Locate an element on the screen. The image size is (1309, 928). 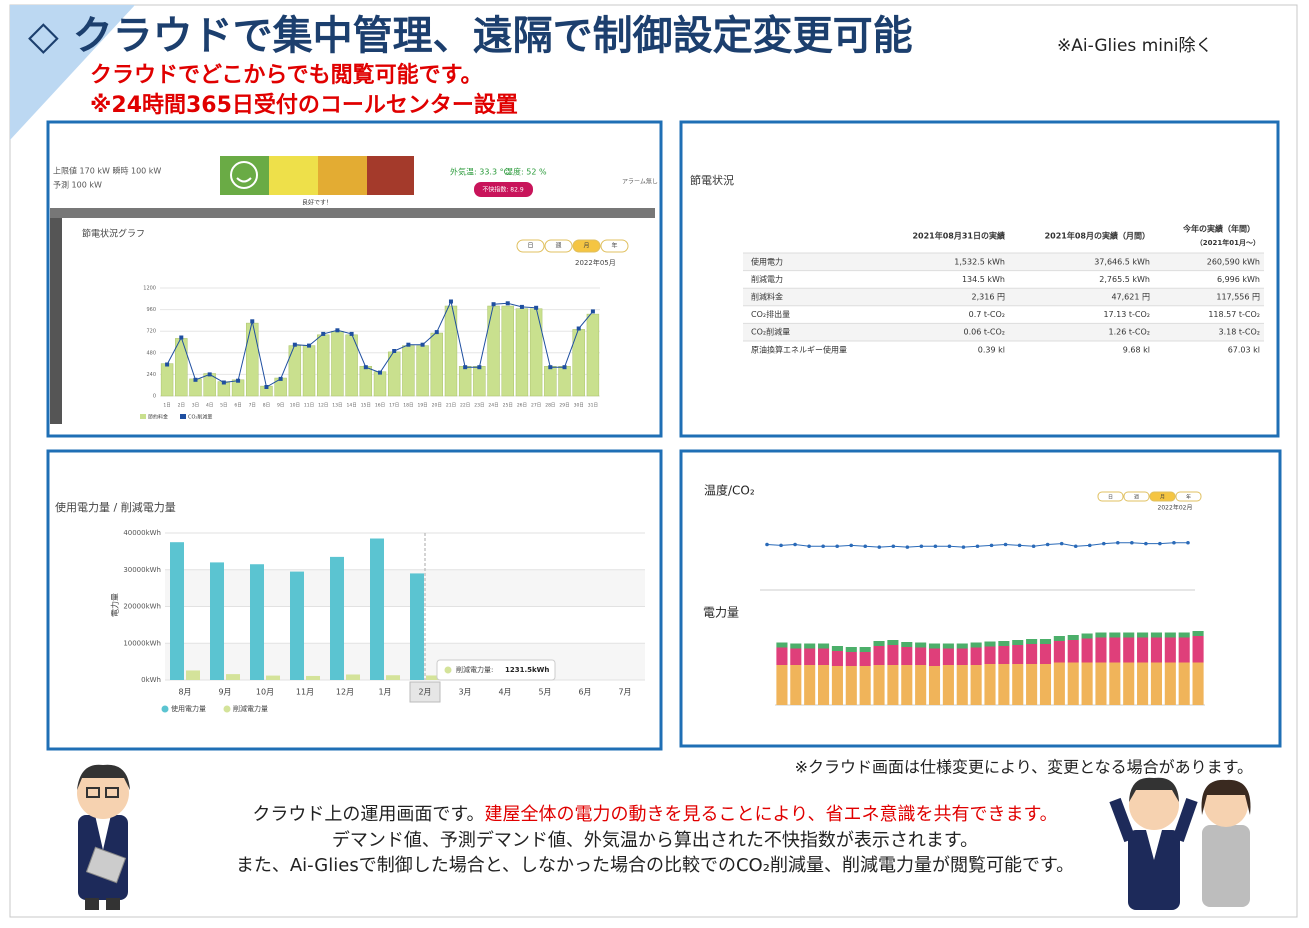
x-tick-label: 1日 is located at coordinates (166, 406).